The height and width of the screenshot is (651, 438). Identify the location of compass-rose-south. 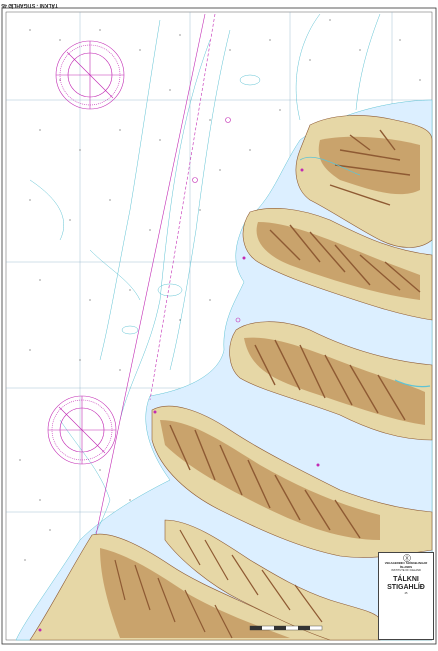
(82, 430).